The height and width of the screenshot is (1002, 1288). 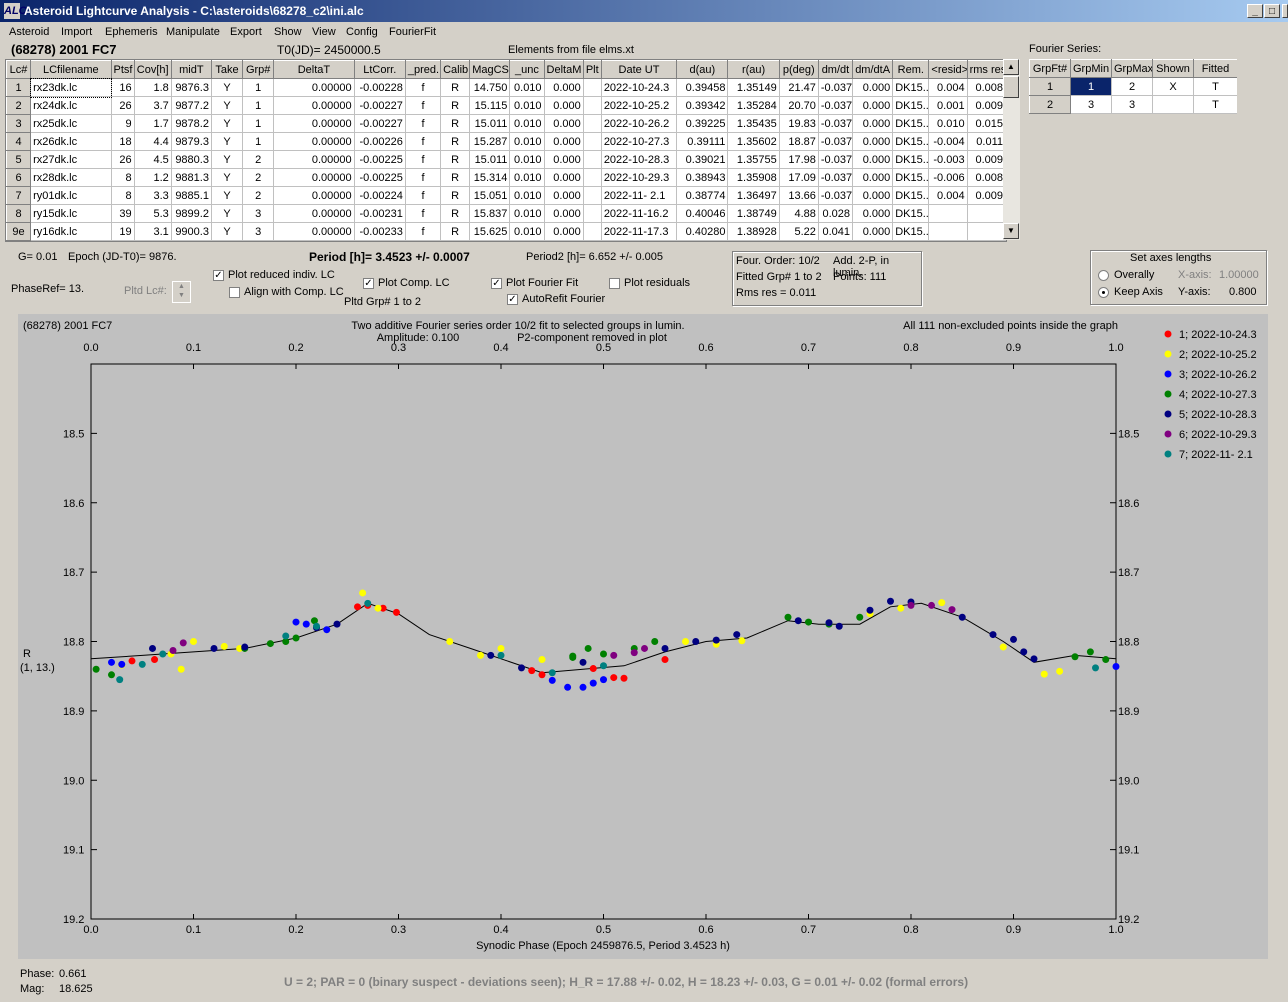 I want to click on fourier-col-header: GrpFt#, so click(x=1050, y=68).